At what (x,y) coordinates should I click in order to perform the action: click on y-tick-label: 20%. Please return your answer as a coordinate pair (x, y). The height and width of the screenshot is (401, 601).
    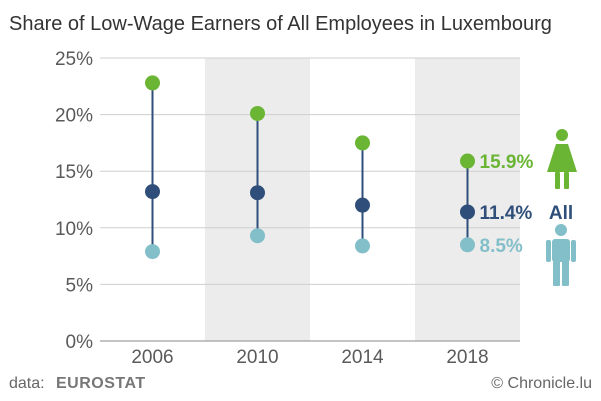
    Looking at the image, I should click on (74, 116).